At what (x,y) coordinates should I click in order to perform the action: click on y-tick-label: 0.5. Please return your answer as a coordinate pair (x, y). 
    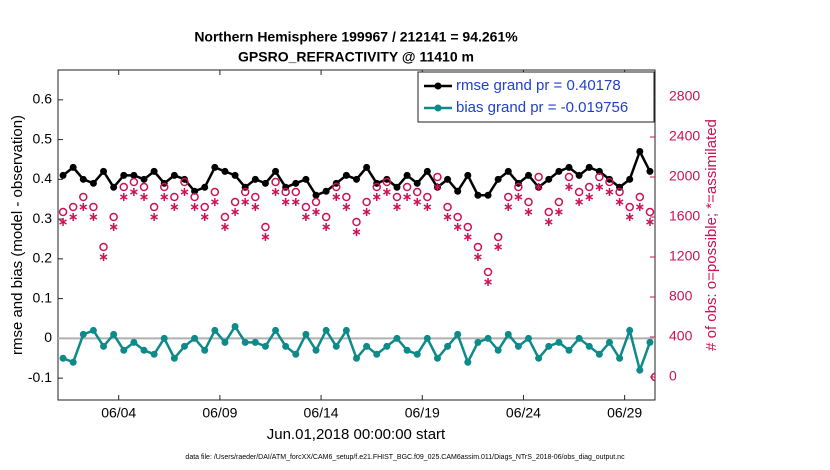
    Looking at the image, I should click on (43, 138).